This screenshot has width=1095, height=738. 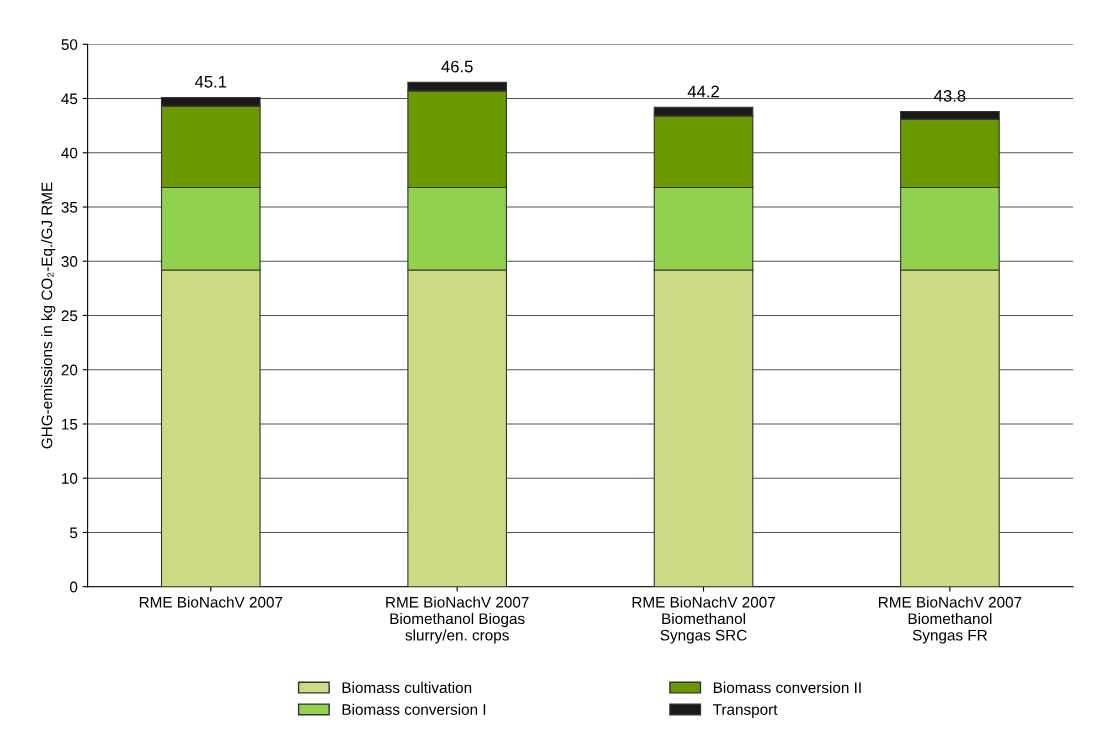 I want to click on y-tick-label: 15, so click(x=70, y=424).